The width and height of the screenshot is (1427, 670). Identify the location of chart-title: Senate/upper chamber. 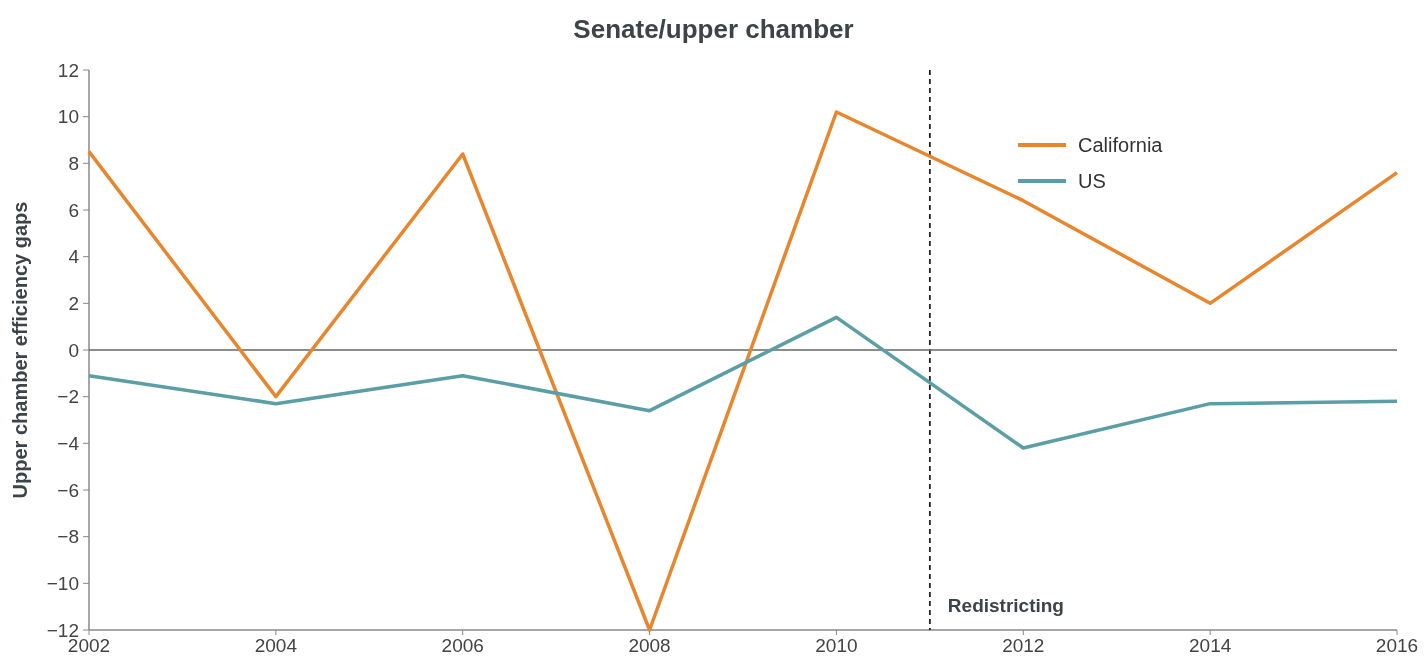
(713, 29).